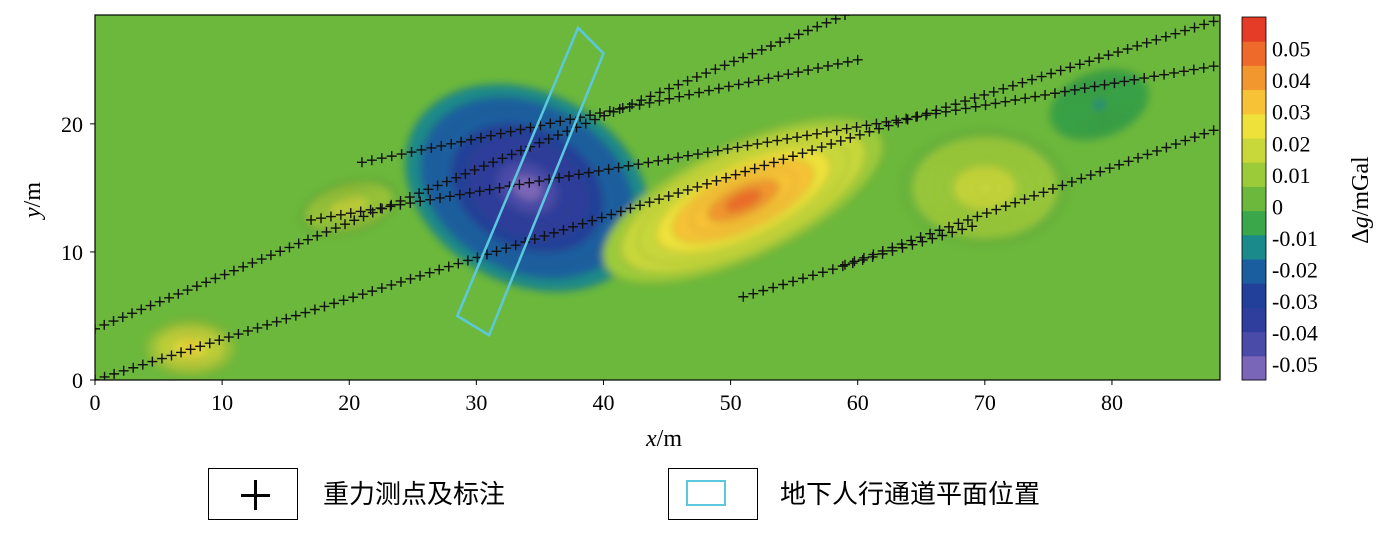 This screenshot has width=1399, height=537. I want to click on y-tick-label: 10, so click(72, 252).